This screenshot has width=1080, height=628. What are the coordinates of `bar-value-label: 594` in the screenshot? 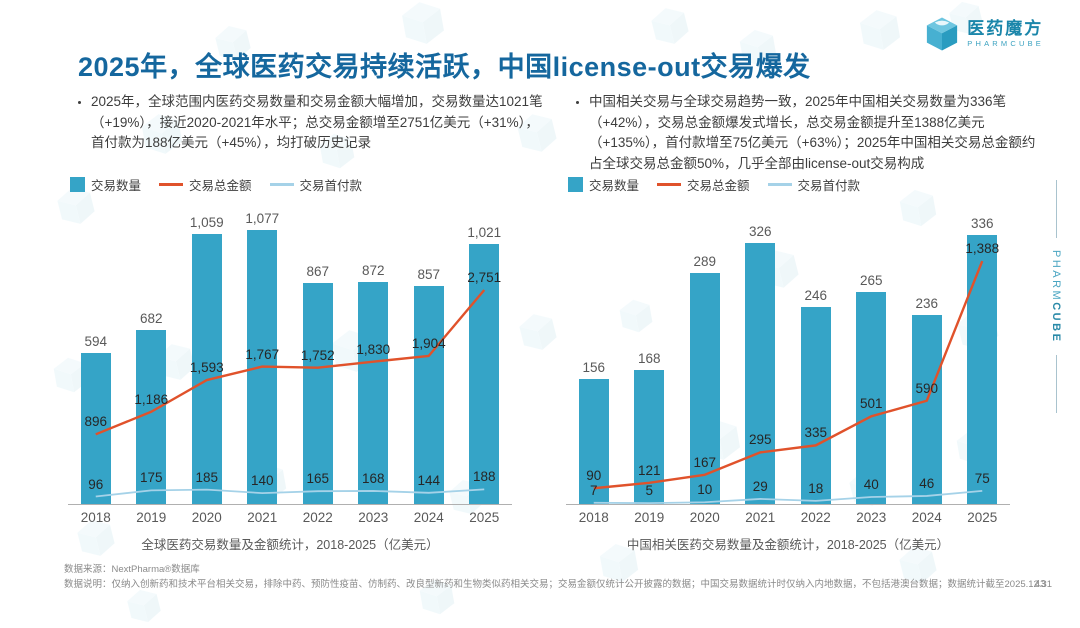 It's located at (96, 341).